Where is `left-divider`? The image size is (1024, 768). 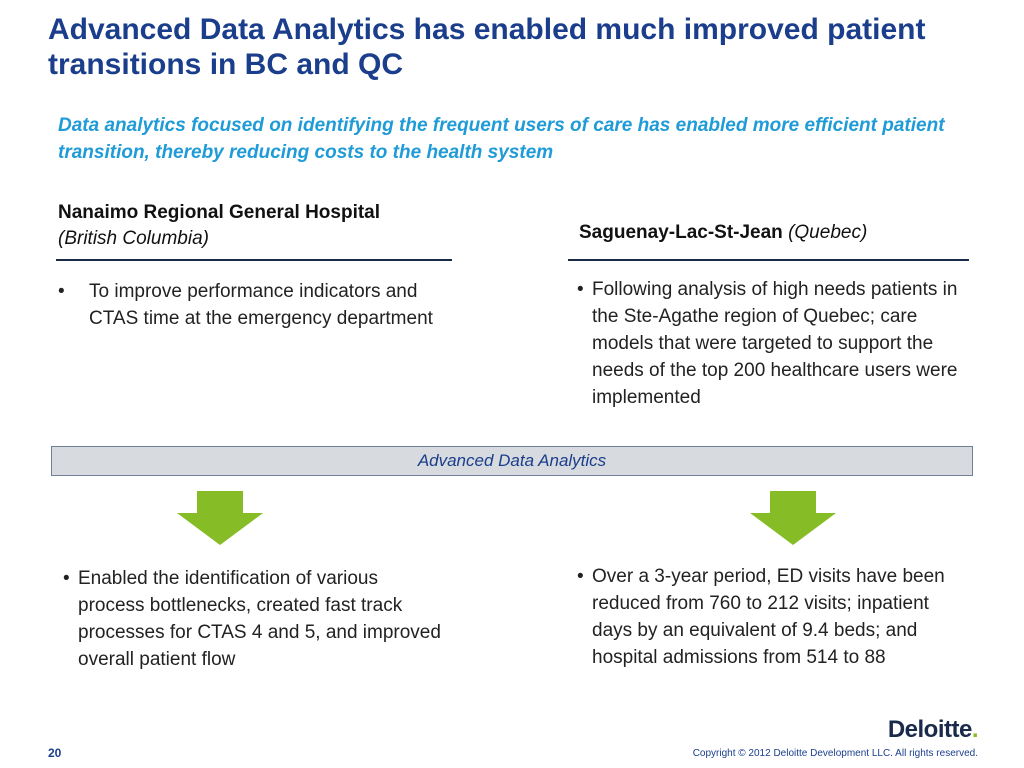
left-divider is located at coordinates (254, 260).